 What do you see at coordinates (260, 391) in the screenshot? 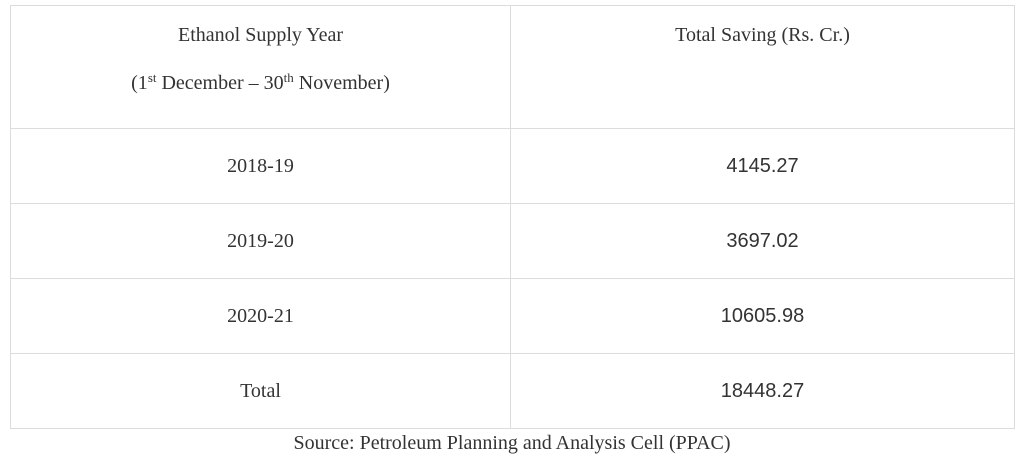
I see `year-cell: Total` at bounding box center [260, 391].